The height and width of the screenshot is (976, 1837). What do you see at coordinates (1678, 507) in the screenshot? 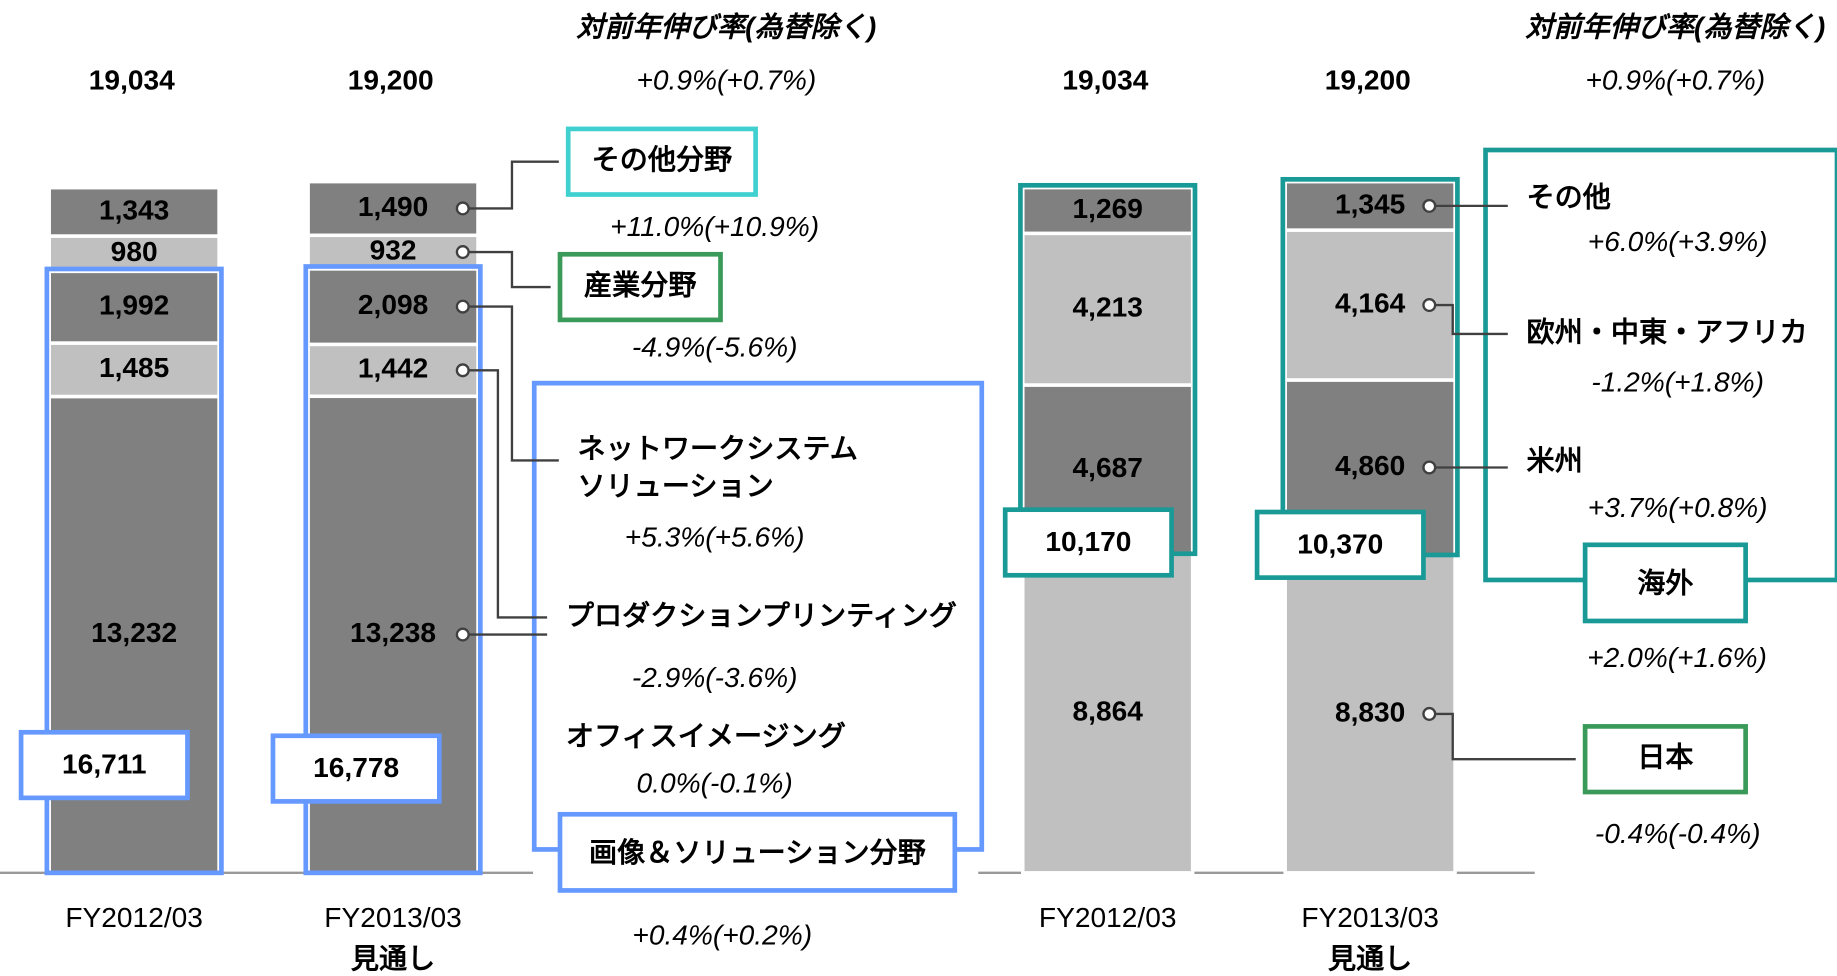
I see `series-growth: +3.7%(+0.8%)` at bounding box center [1678, 507].